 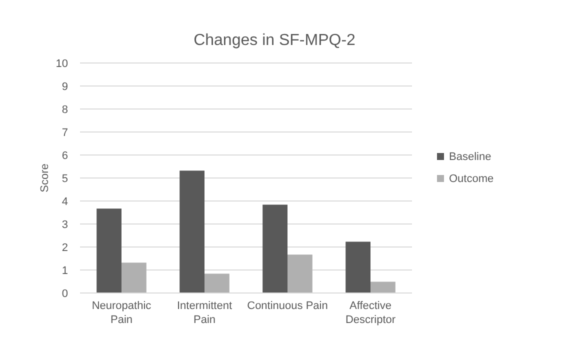 I want to click on y-tick-label: 1, so click(x=65, y=270).